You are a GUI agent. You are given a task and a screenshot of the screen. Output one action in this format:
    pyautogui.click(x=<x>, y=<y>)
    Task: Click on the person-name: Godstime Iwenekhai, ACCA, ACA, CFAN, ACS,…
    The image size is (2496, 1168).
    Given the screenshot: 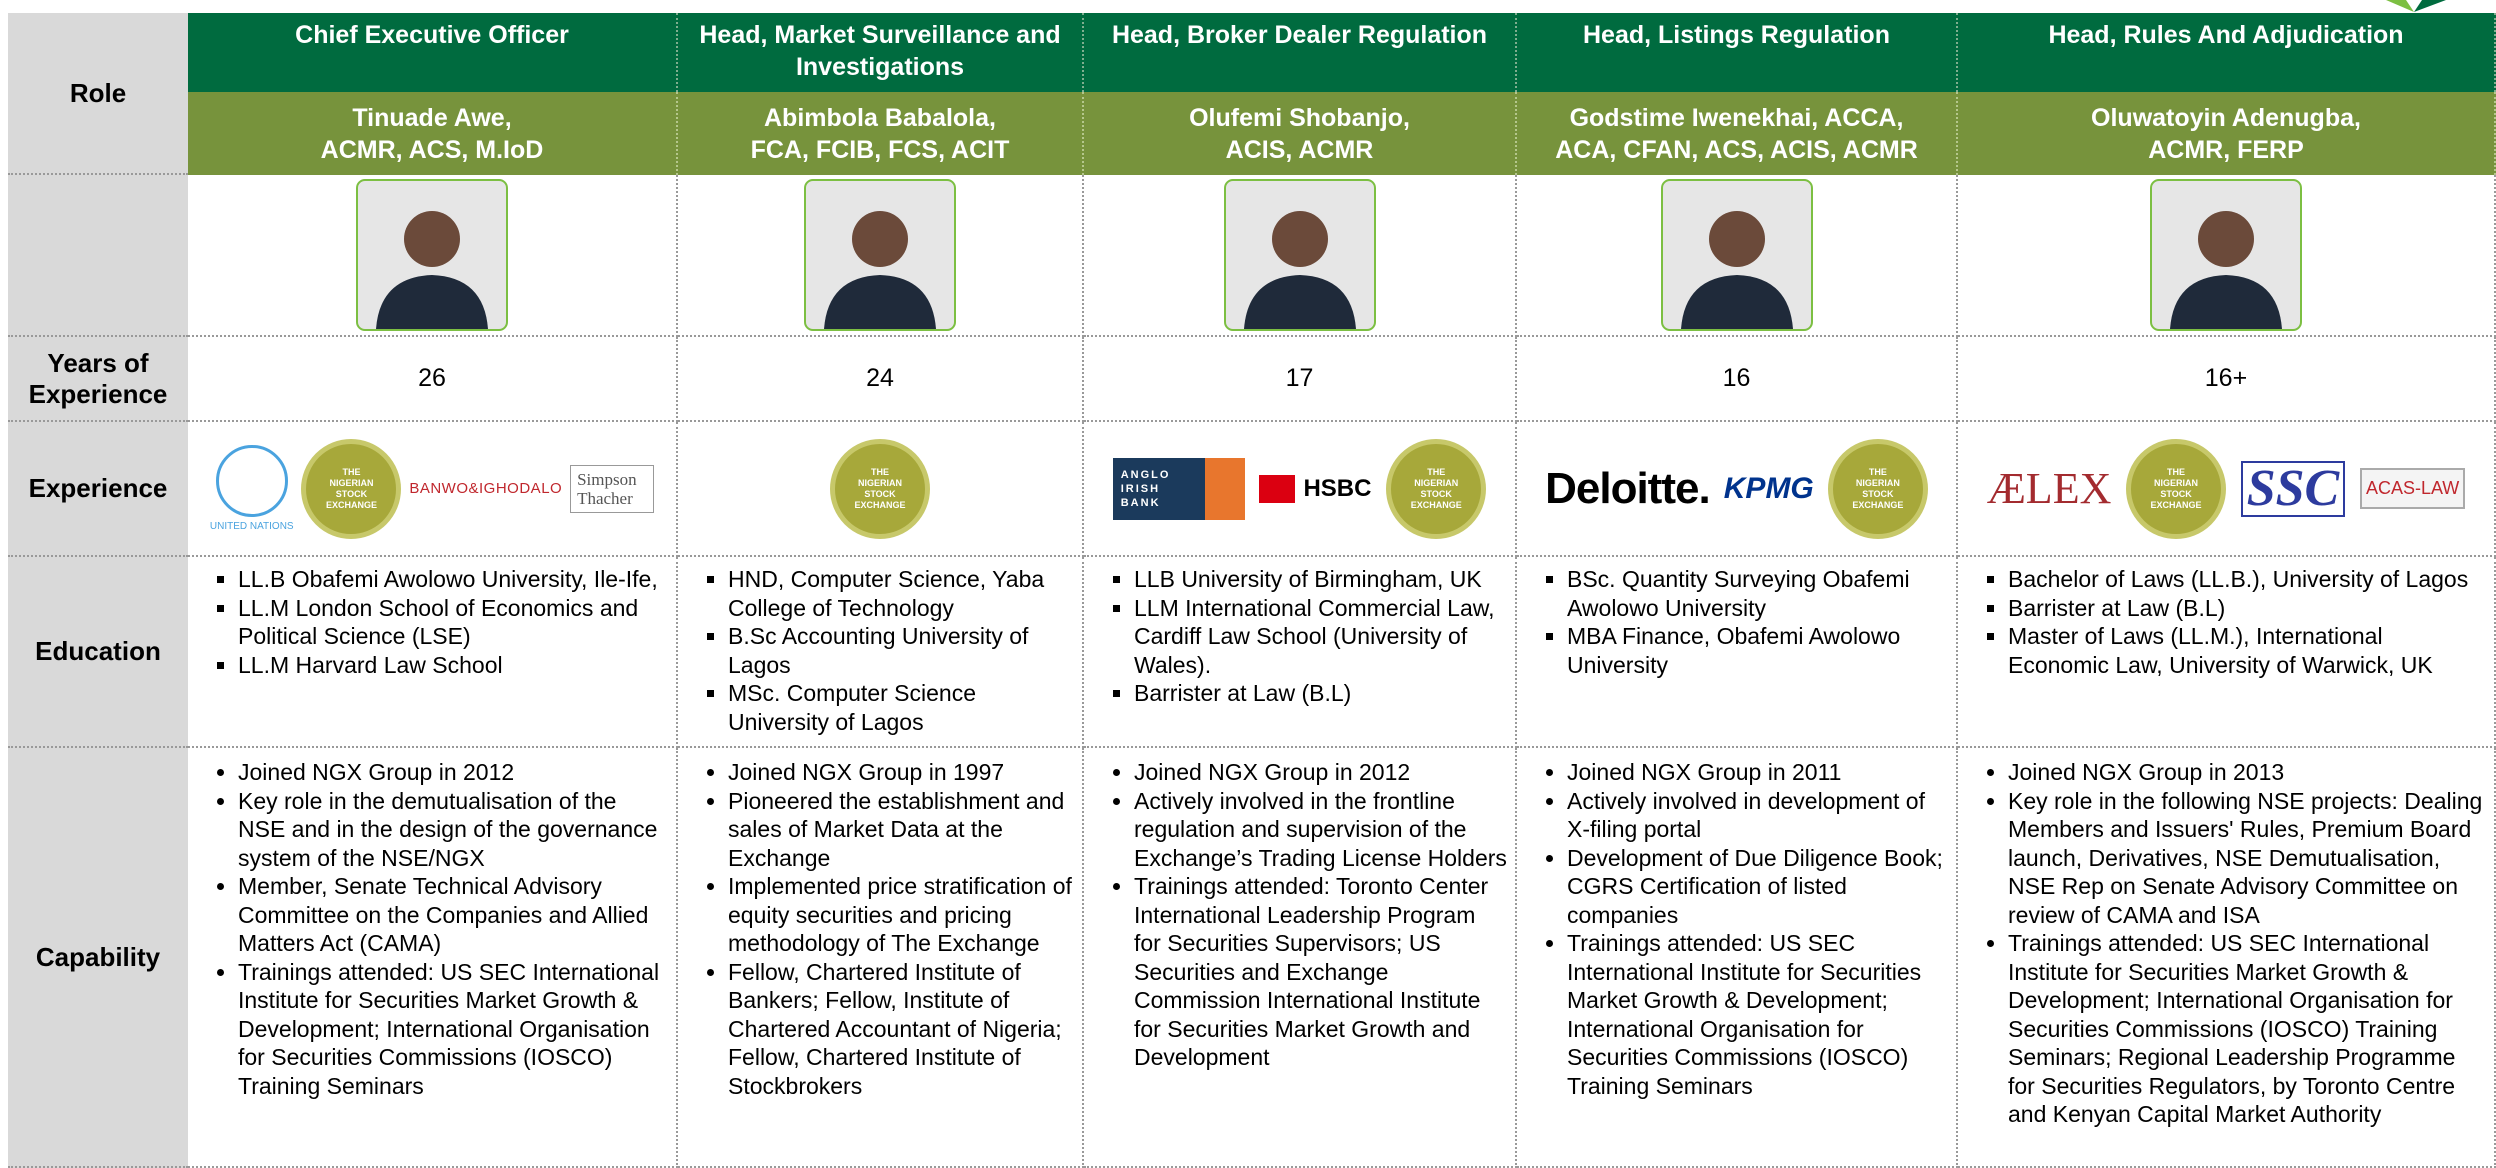 What is the action you would take?
    pyautogui.click(x=1737, y=133)
    